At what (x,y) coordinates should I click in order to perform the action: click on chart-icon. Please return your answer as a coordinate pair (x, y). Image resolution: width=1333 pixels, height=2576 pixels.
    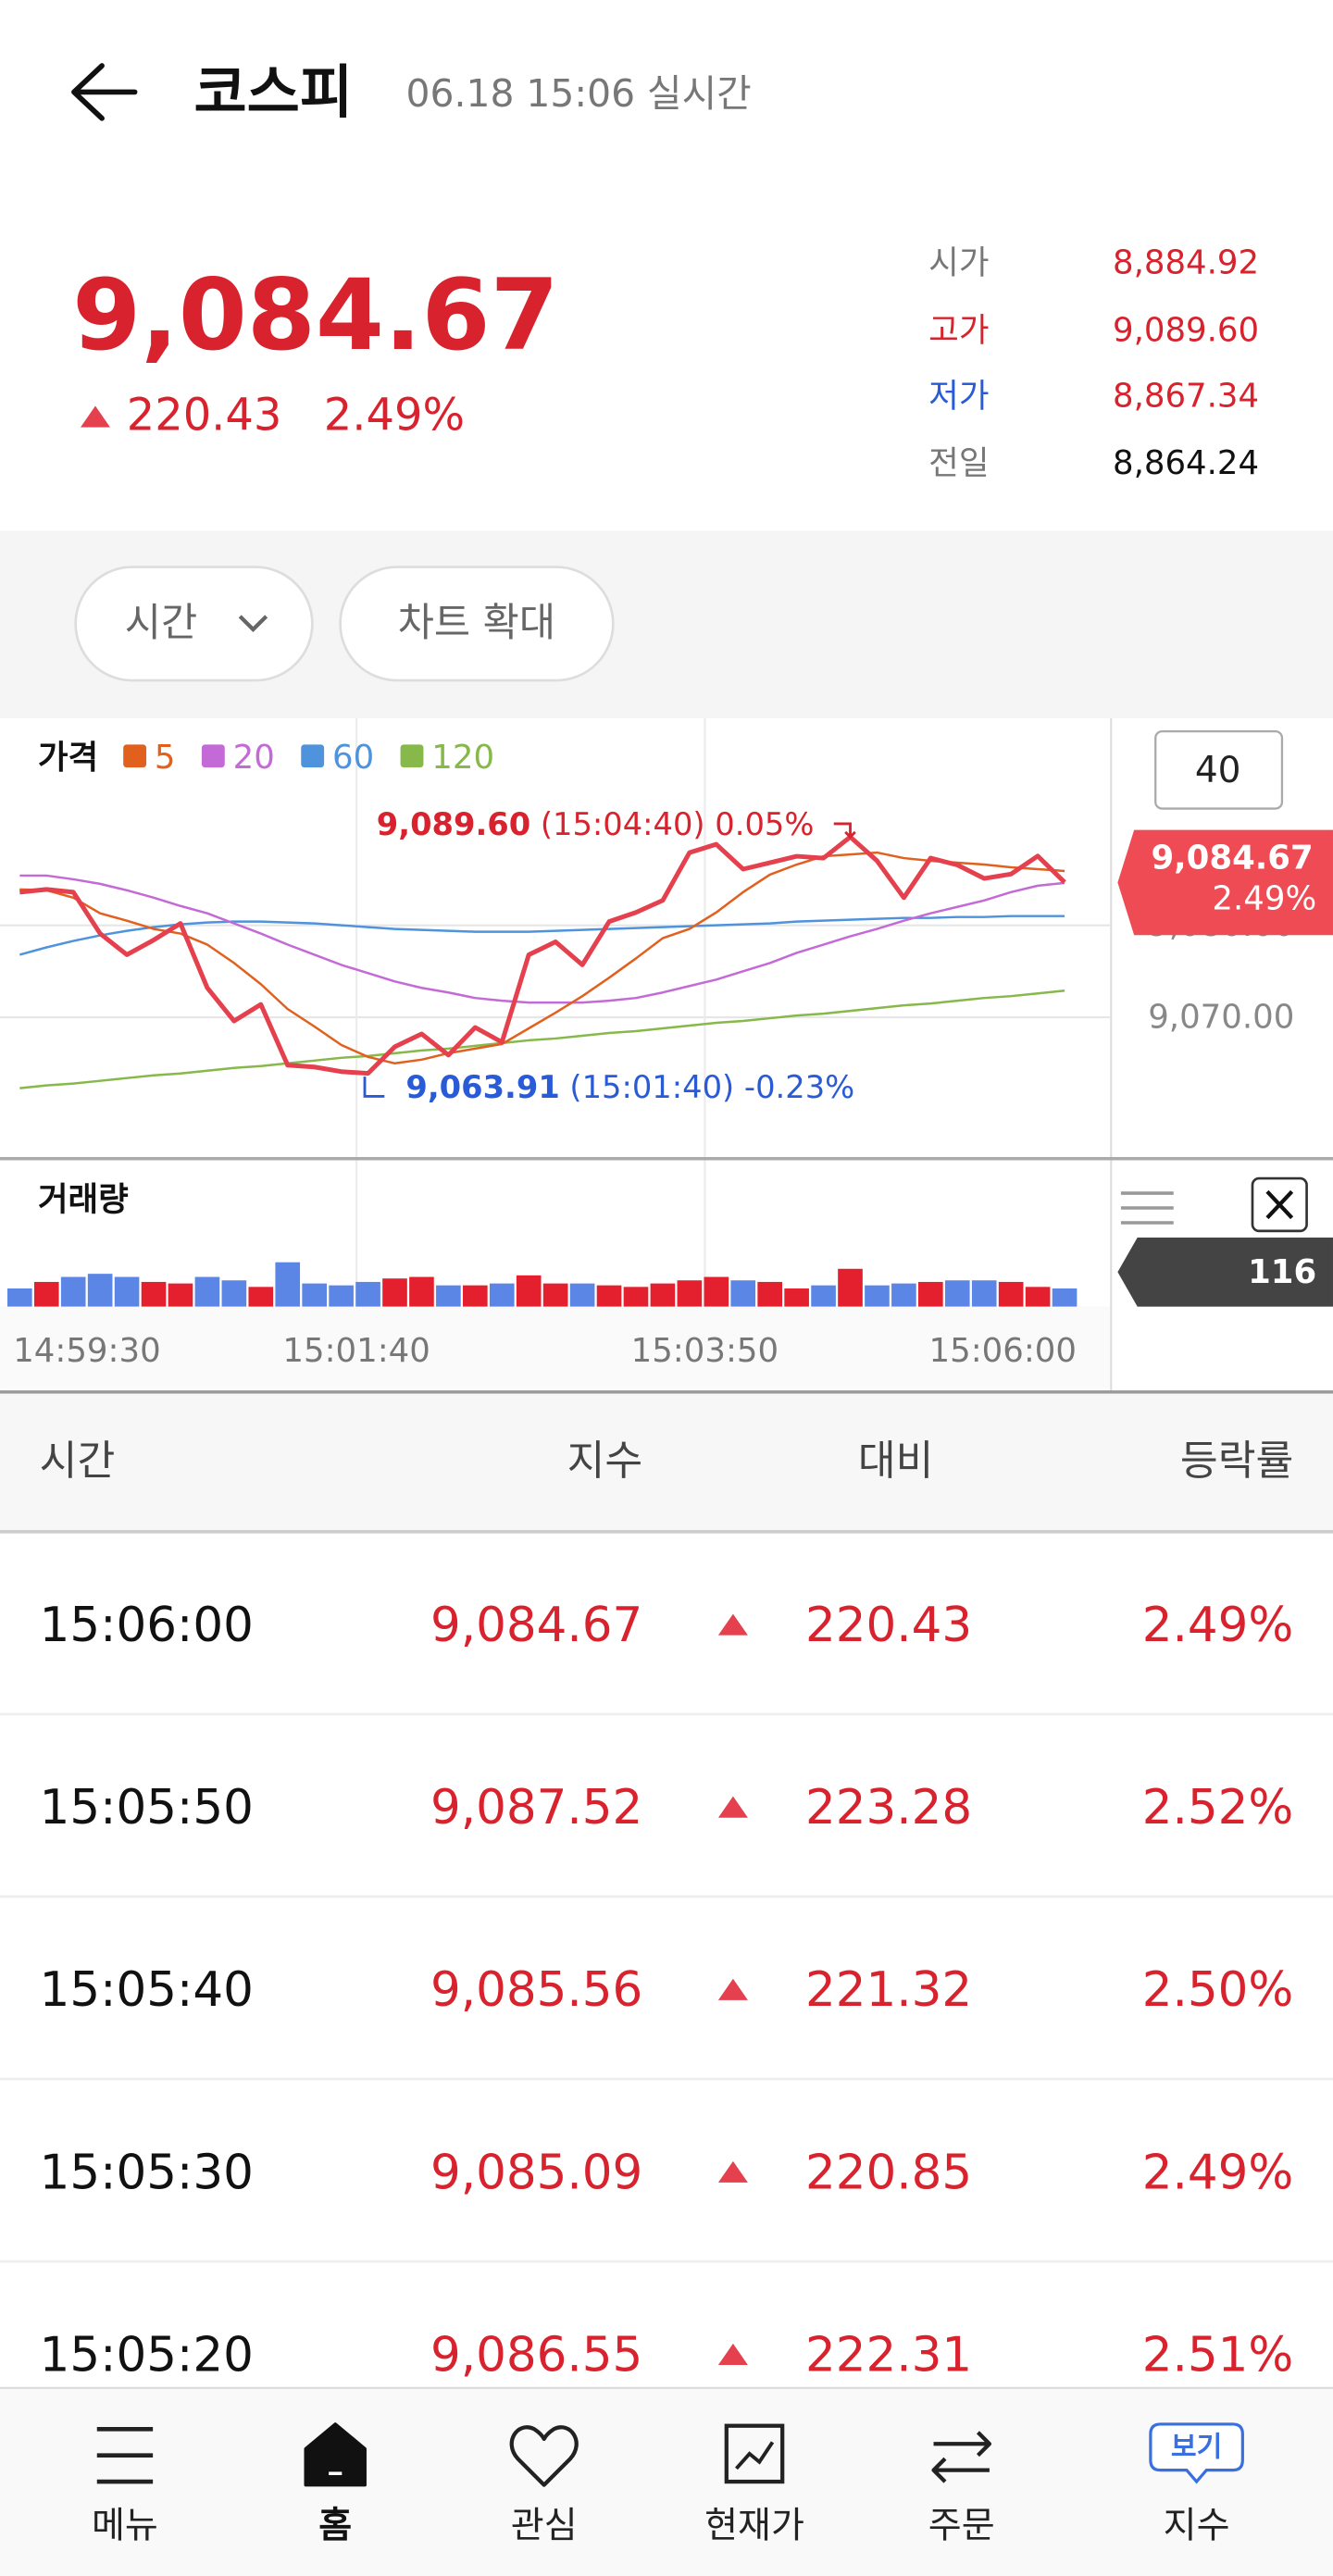
    Looking at the image, I should click on (754, 2453).